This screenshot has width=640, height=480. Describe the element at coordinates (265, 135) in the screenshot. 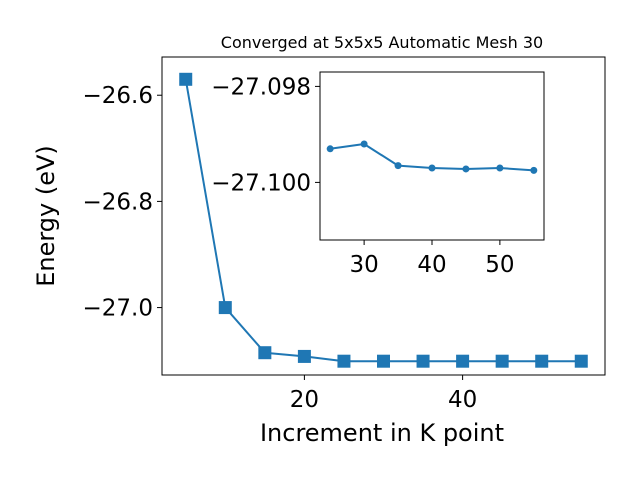

I see `inset-y-axis: −27.100 −27.098` at that location.